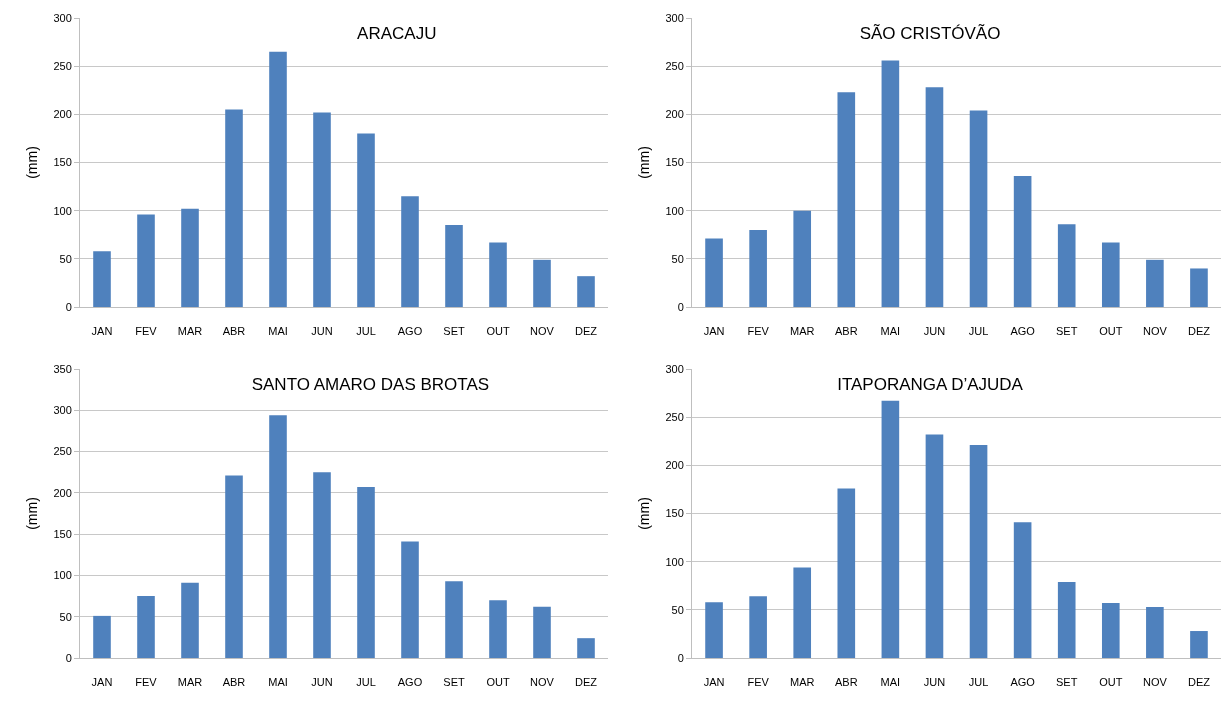 The width and height of the screenshot is (1225, 702). I want to click on chart-title: ITAPORANGA D’AJUDA, so click(930, 384).